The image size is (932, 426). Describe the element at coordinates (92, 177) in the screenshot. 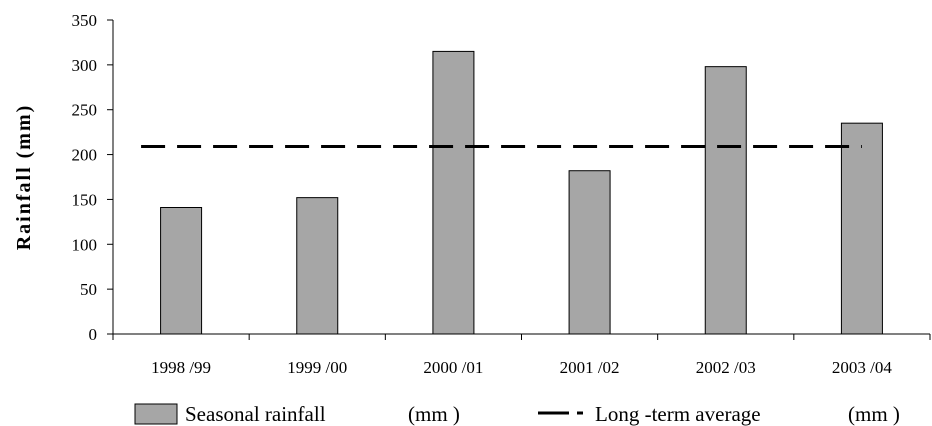

I see `y-axis-ticks: 0 50 100 150 200 250 300 350` at that location.